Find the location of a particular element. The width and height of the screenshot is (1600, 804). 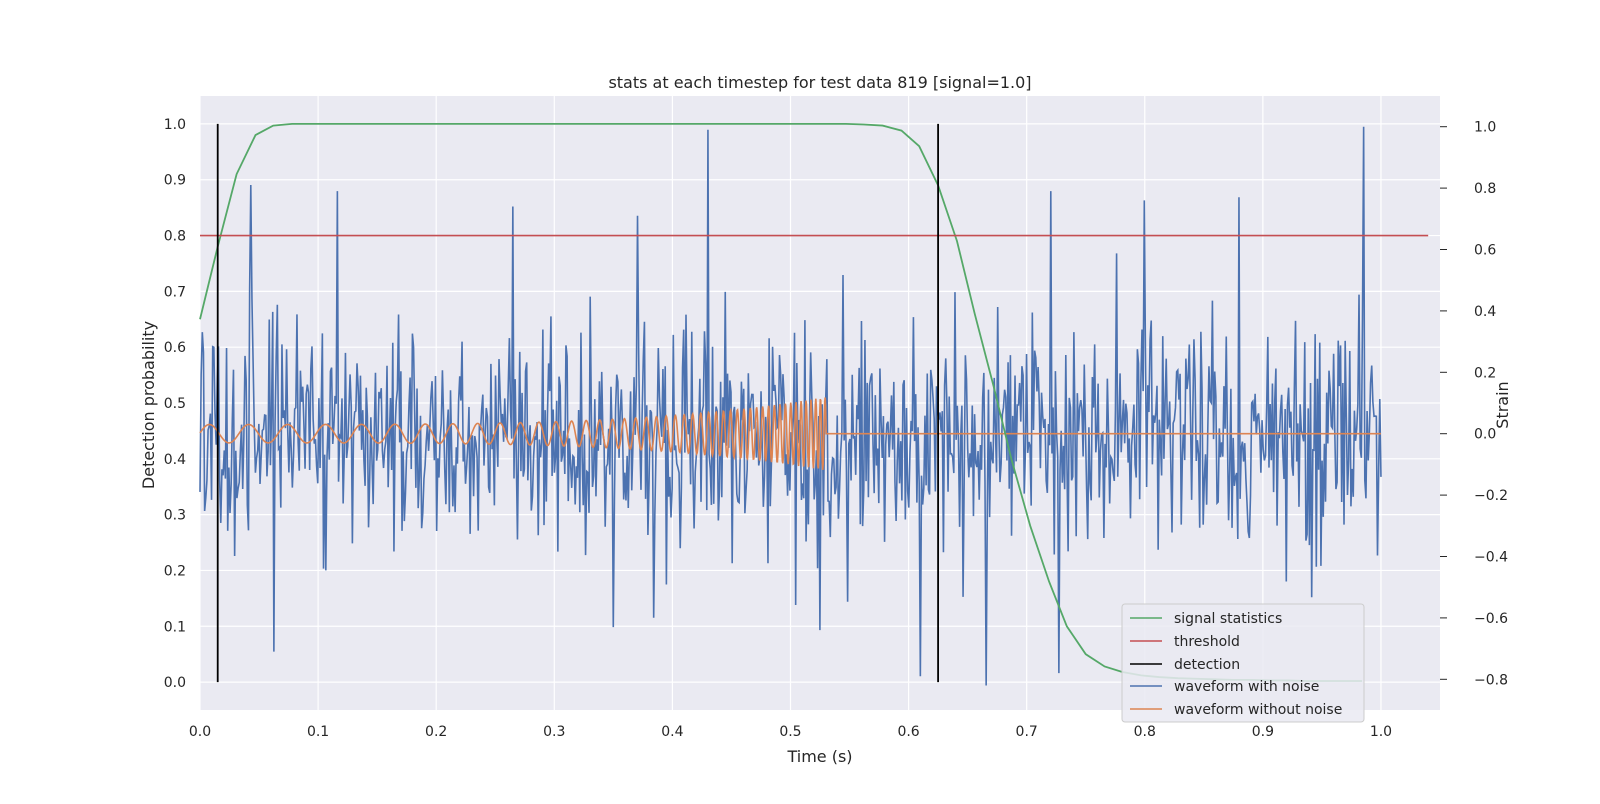

y-right-tick-label: −0.2 is located at coordinates (1491, 496).